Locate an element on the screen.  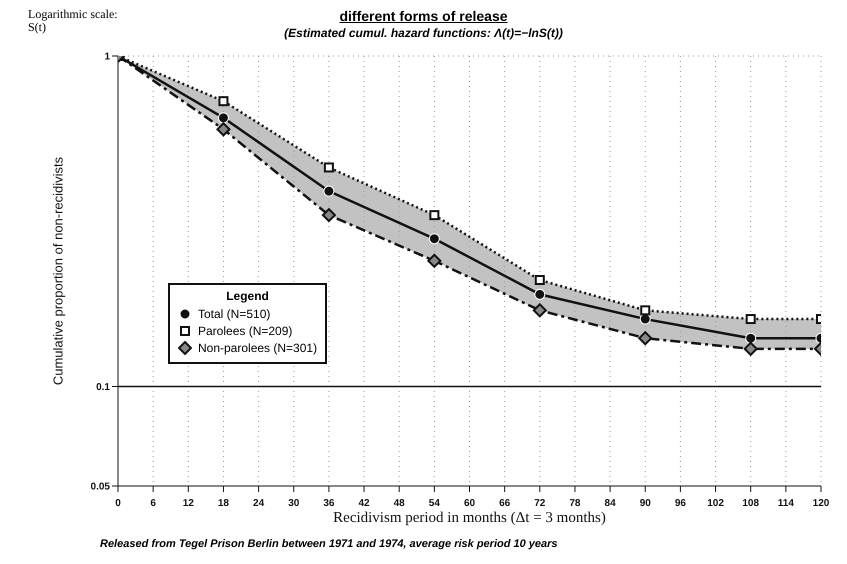
text: Released from Tegel Prison Berlin between 1971 and 1974, average risk period 10 years is located at coordinates (329, 544).